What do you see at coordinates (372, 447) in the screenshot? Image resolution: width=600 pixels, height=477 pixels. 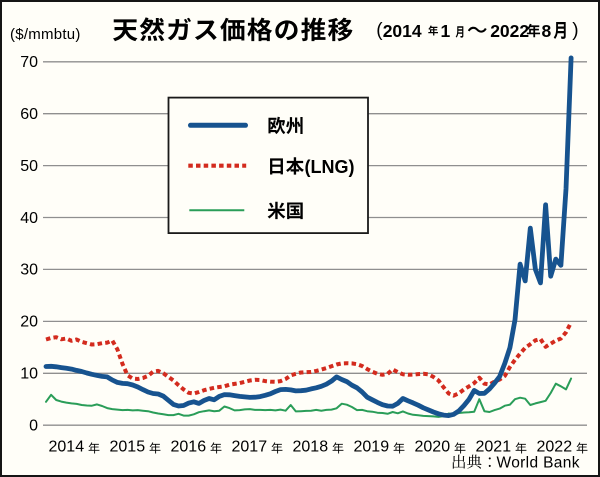 I see `svg-text: 2019` at bounding box center [372, 447].